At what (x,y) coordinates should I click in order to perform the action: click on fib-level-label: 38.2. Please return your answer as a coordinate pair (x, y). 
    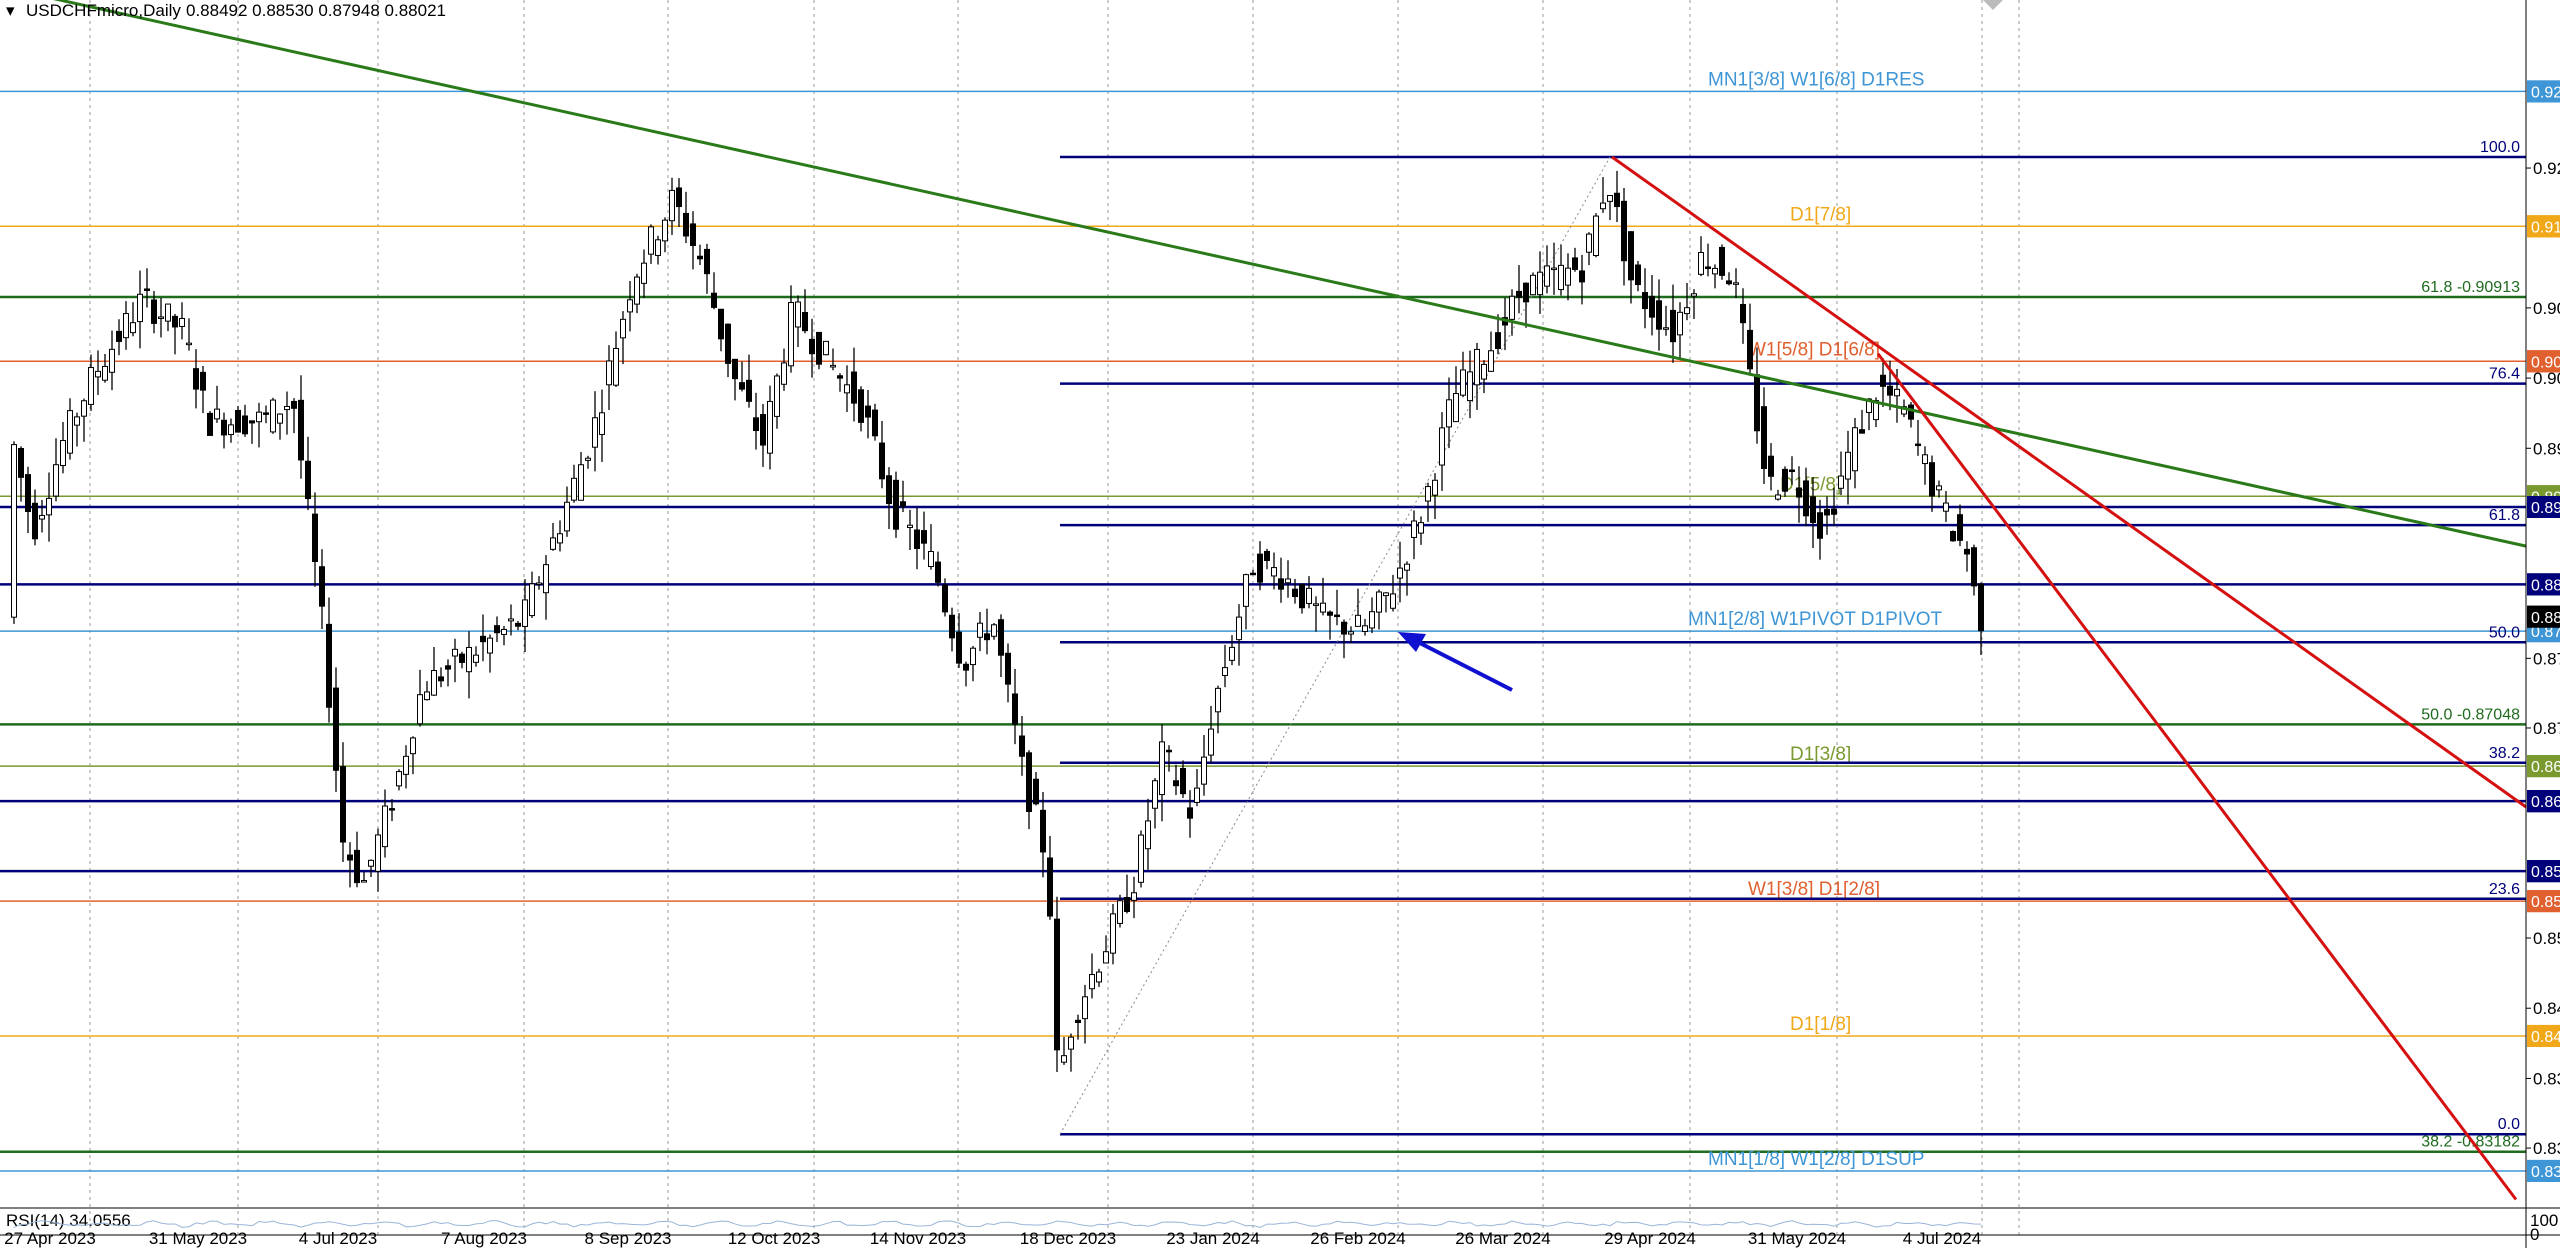
    Looking at the image, I should click on (2504, 753).